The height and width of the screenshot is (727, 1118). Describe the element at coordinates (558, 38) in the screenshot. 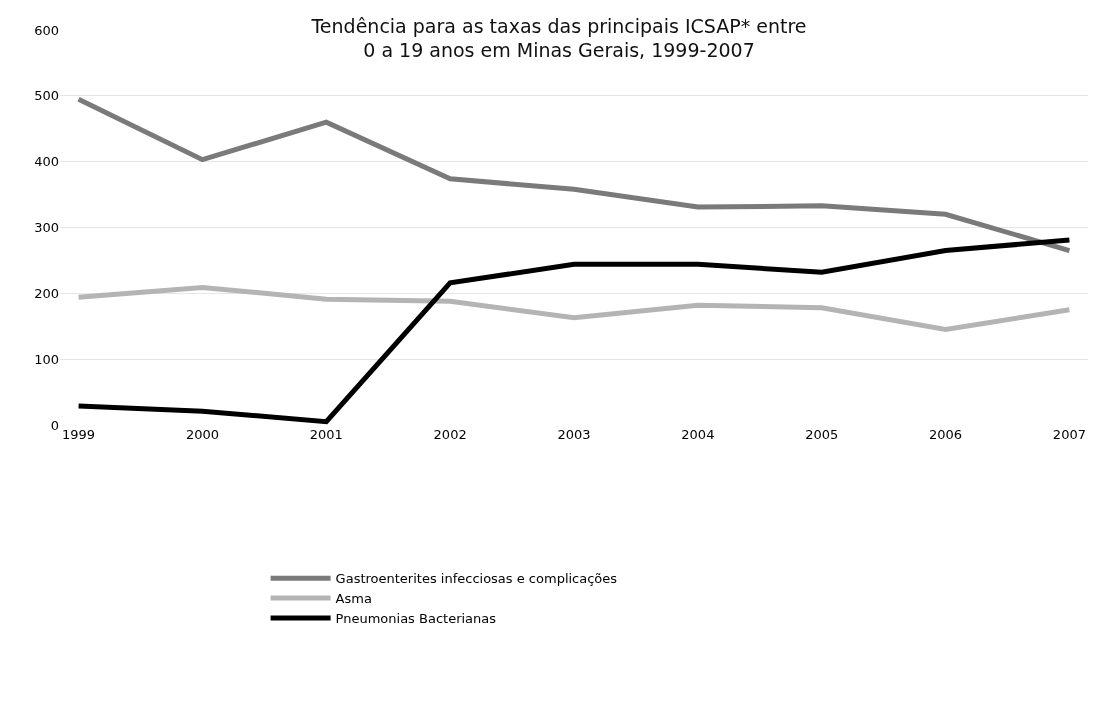

I see `chart-title: Tendência para as taxas das principais ICSAP* entre 0 a 19 anos em Minas Gerais, 1999-2007` at that location.